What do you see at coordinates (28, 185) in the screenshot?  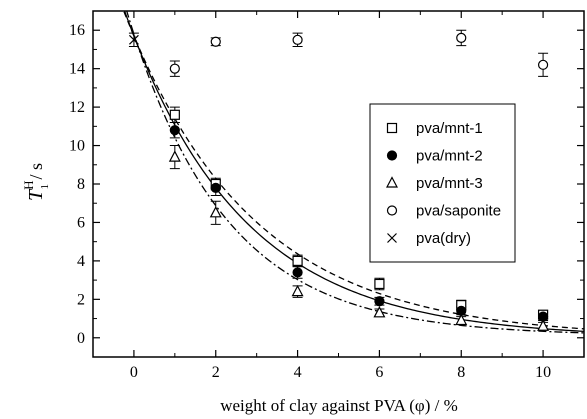 I see `y-axis-title-sup: H` at bounding box center [28, 185].